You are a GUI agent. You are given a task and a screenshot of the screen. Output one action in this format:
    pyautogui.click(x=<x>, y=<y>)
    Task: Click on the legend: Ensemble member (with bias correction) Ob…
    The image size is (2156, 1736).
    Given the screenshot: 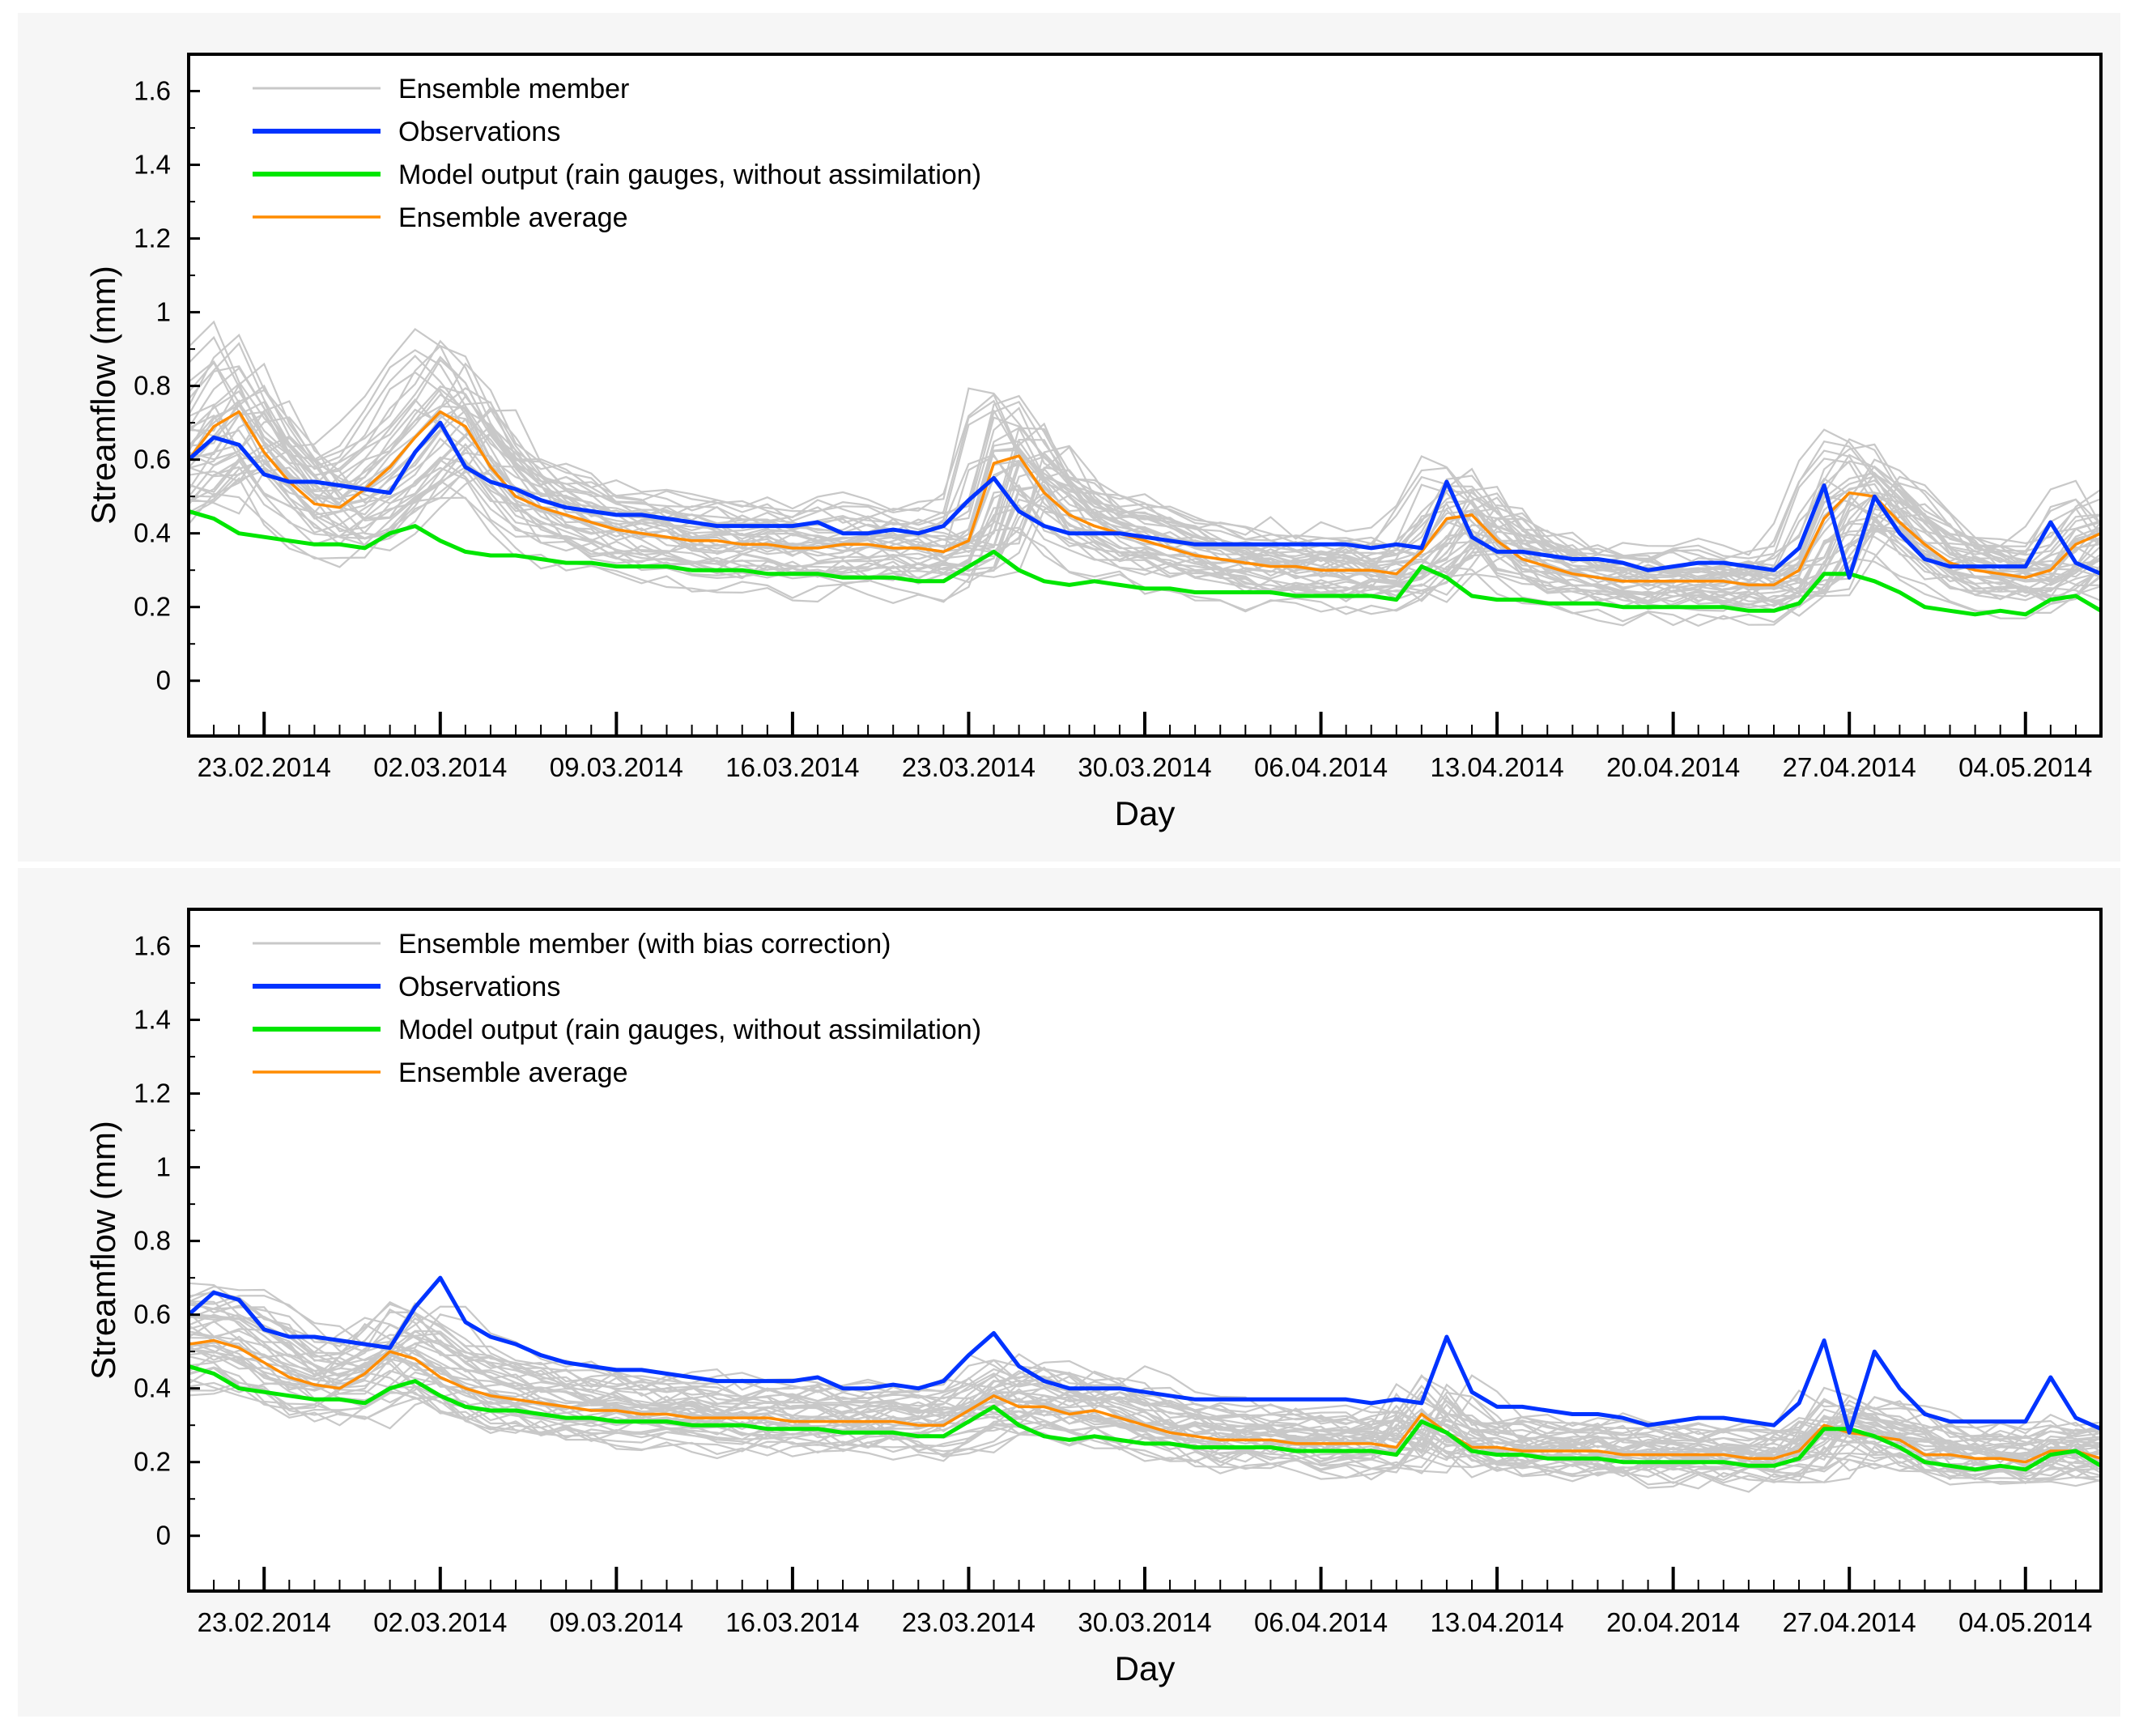 What is the action you would take?
    pyautogui.click(x=617, y=1008)
    